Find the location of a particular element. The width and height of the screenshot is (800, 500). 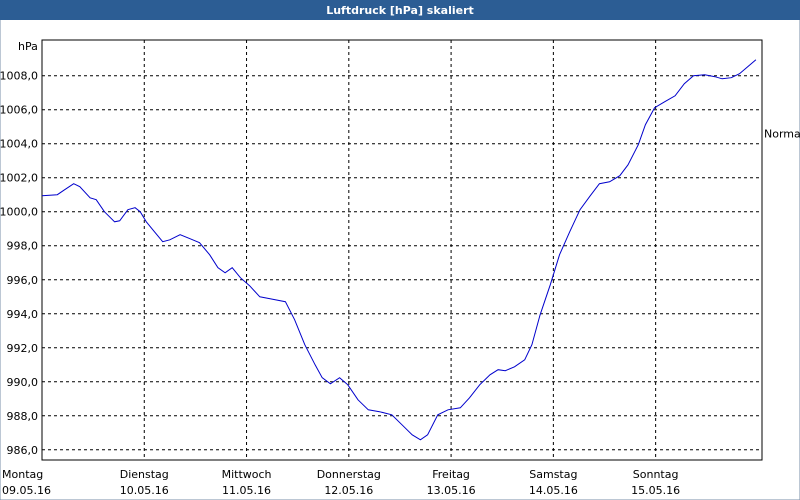

x-tick-date: 13.05.16 is located at coordinates (451, 490).